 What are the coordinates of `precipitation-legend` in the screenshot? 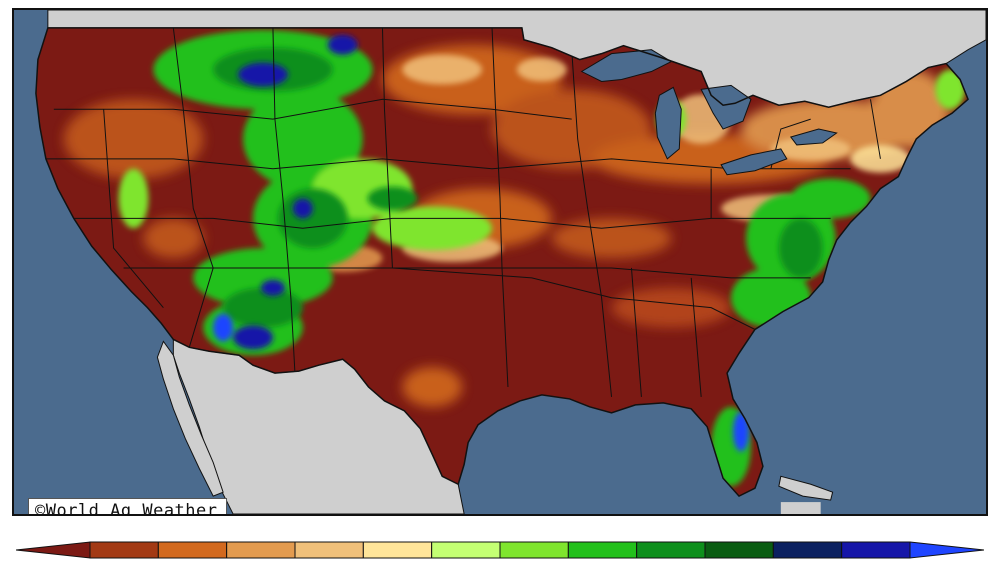 It's located at (500, 550).